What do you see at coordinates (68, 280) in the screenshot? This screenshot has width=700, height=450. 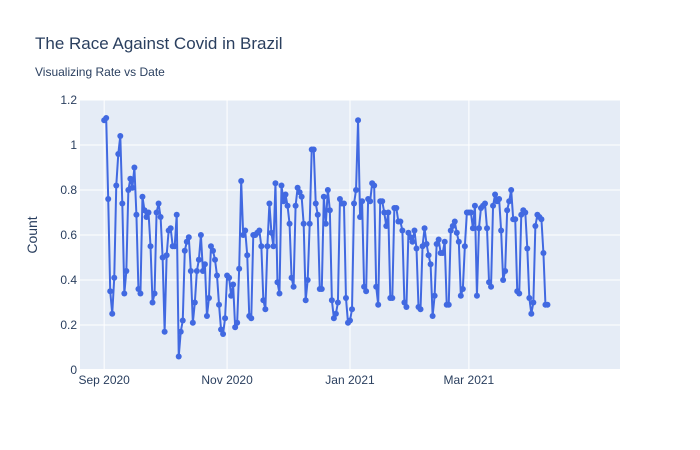 I see `y-tick-label: 0.4` at bounding box center [68, 280].